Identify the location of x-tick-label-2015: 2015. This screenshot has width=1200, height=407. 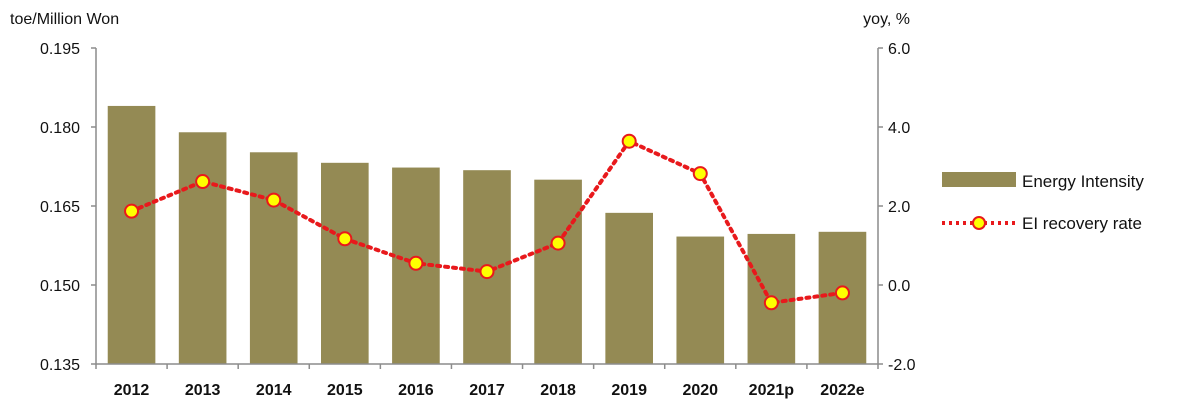
(345, 390).